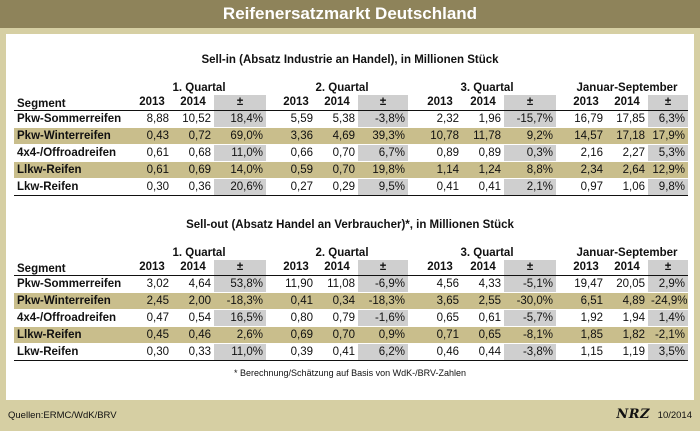  What do you see at coordinates (627, 187) in the screenshot?
I see `value-cell: 1,06` at bounding box center [627, 187].